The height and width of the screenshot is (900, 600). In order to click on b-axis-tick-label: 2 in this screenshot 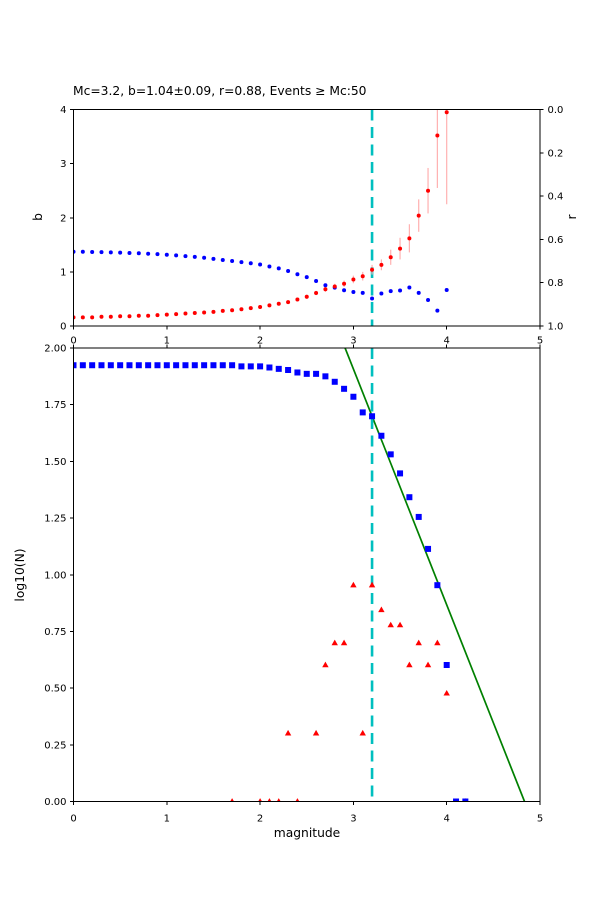, I will do `click(63, 218)`.